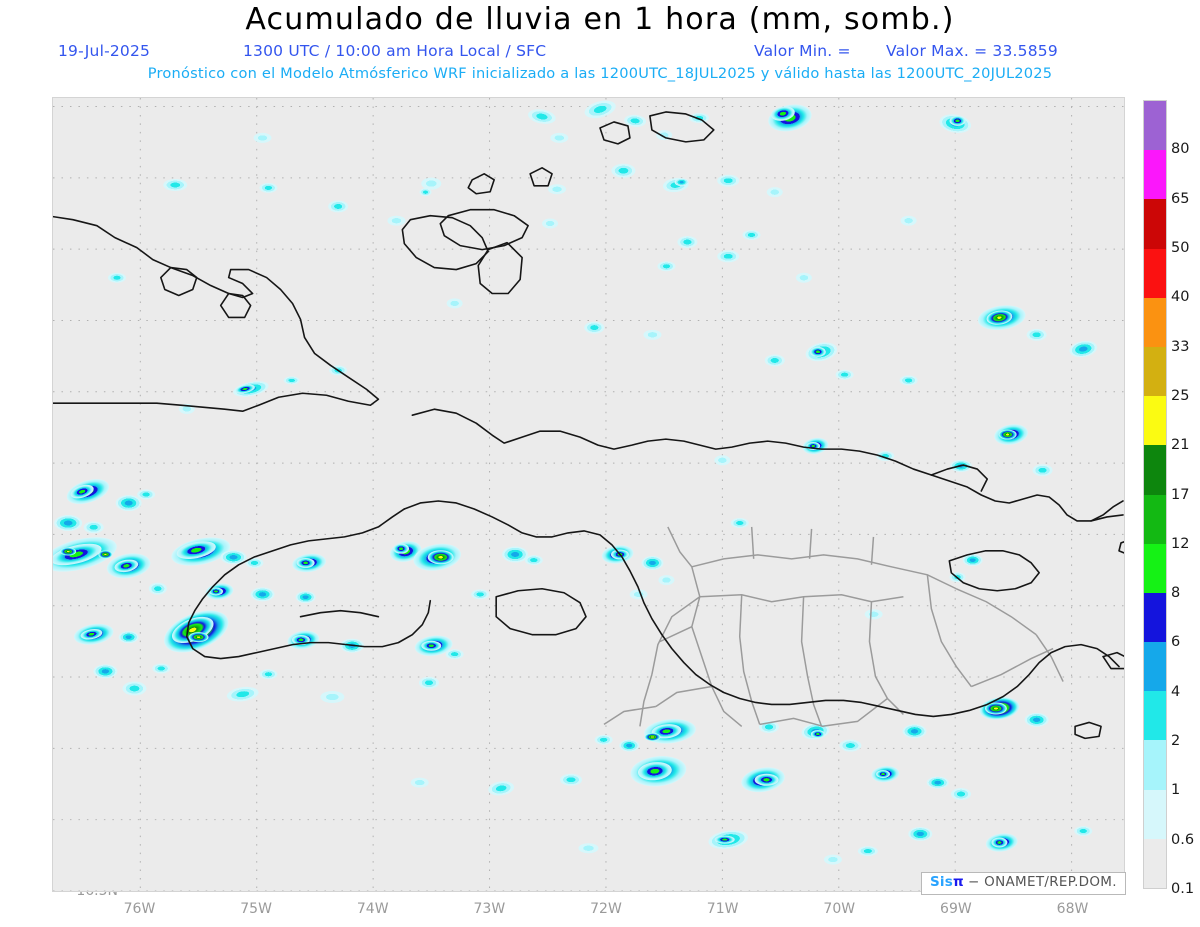 Image resolution: width=1200 pixels, height=927 pixels. Describe the element at coordinates (972, 51) in the screenshot. I see `value-max-label: Valor Max. = 33.5859` at that location.